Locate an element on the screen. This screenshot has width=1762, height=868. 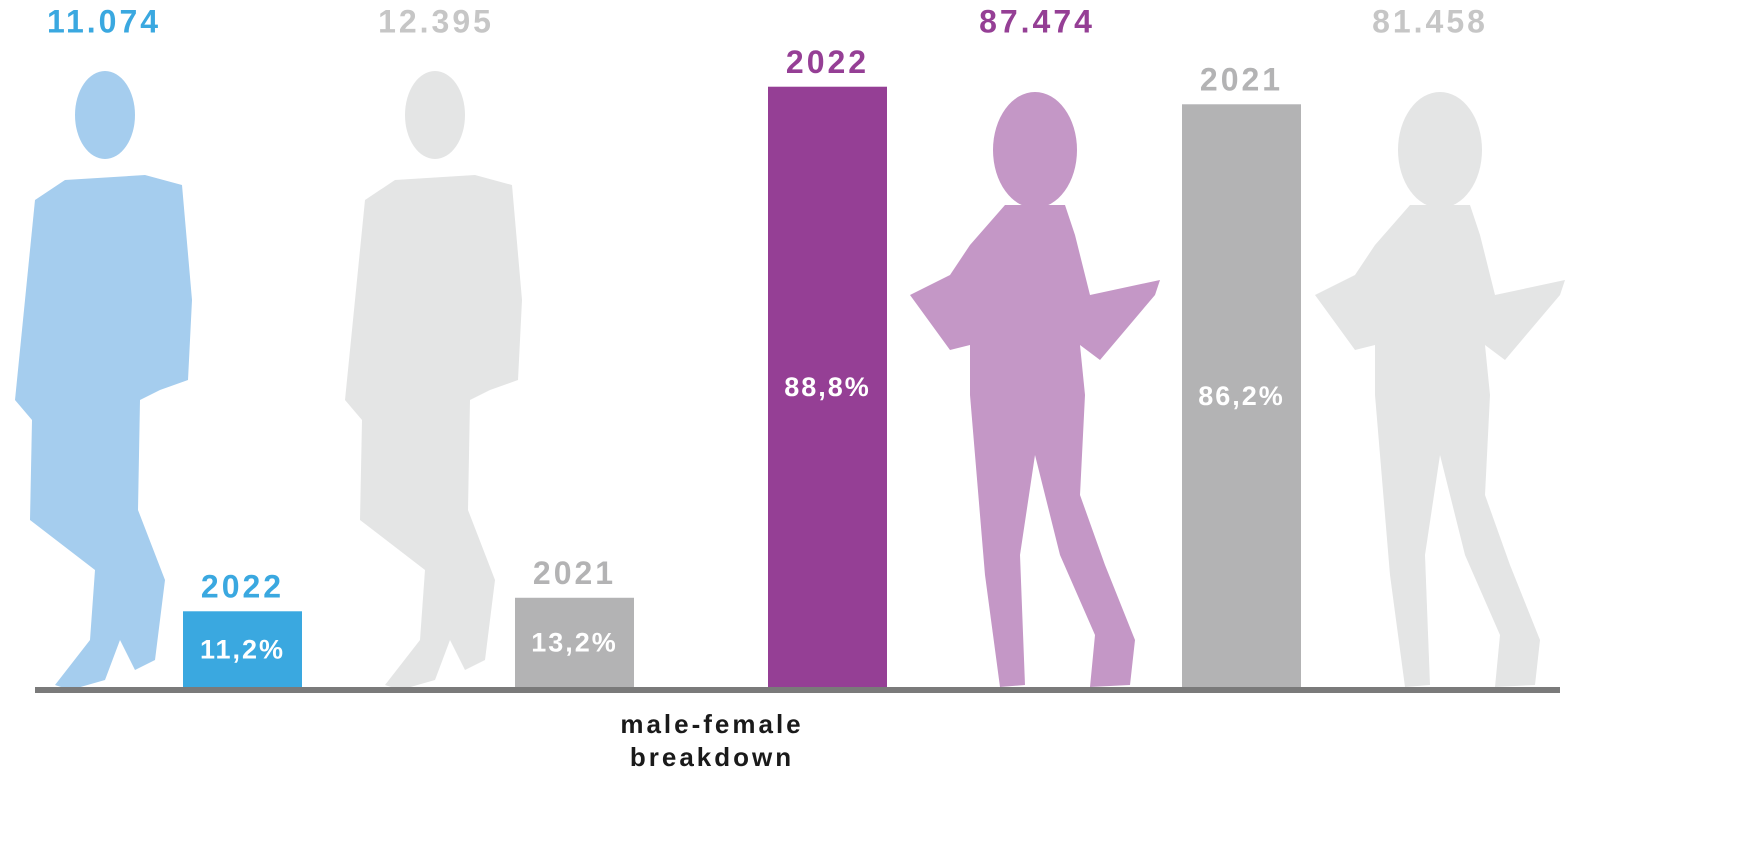
chart-title: male-female breakdown is located at coordinates (712, 740).